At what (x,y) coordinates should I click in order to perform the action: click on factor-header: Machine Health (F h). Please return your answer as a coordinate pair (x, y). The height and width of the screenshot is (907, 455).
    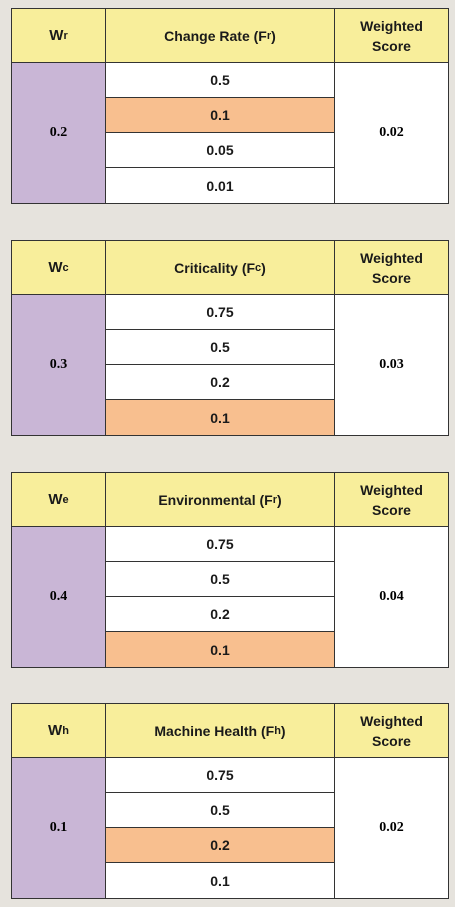
    Looking at the image, I should click on (220, 731).